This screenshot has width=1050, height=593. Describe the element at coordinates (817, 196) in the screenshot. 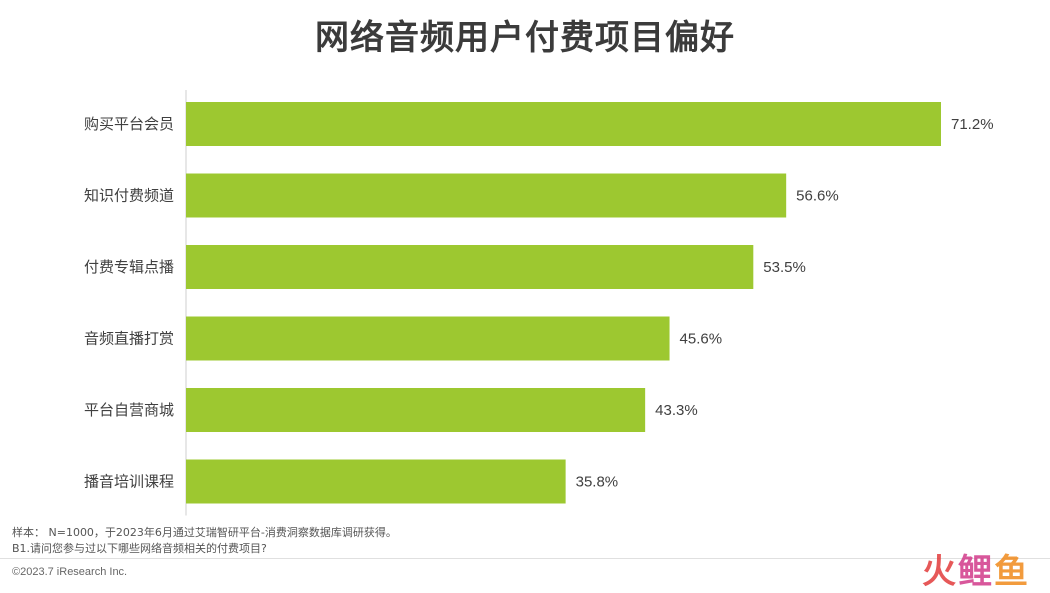

I see `value-label: 56.6%` at that location.